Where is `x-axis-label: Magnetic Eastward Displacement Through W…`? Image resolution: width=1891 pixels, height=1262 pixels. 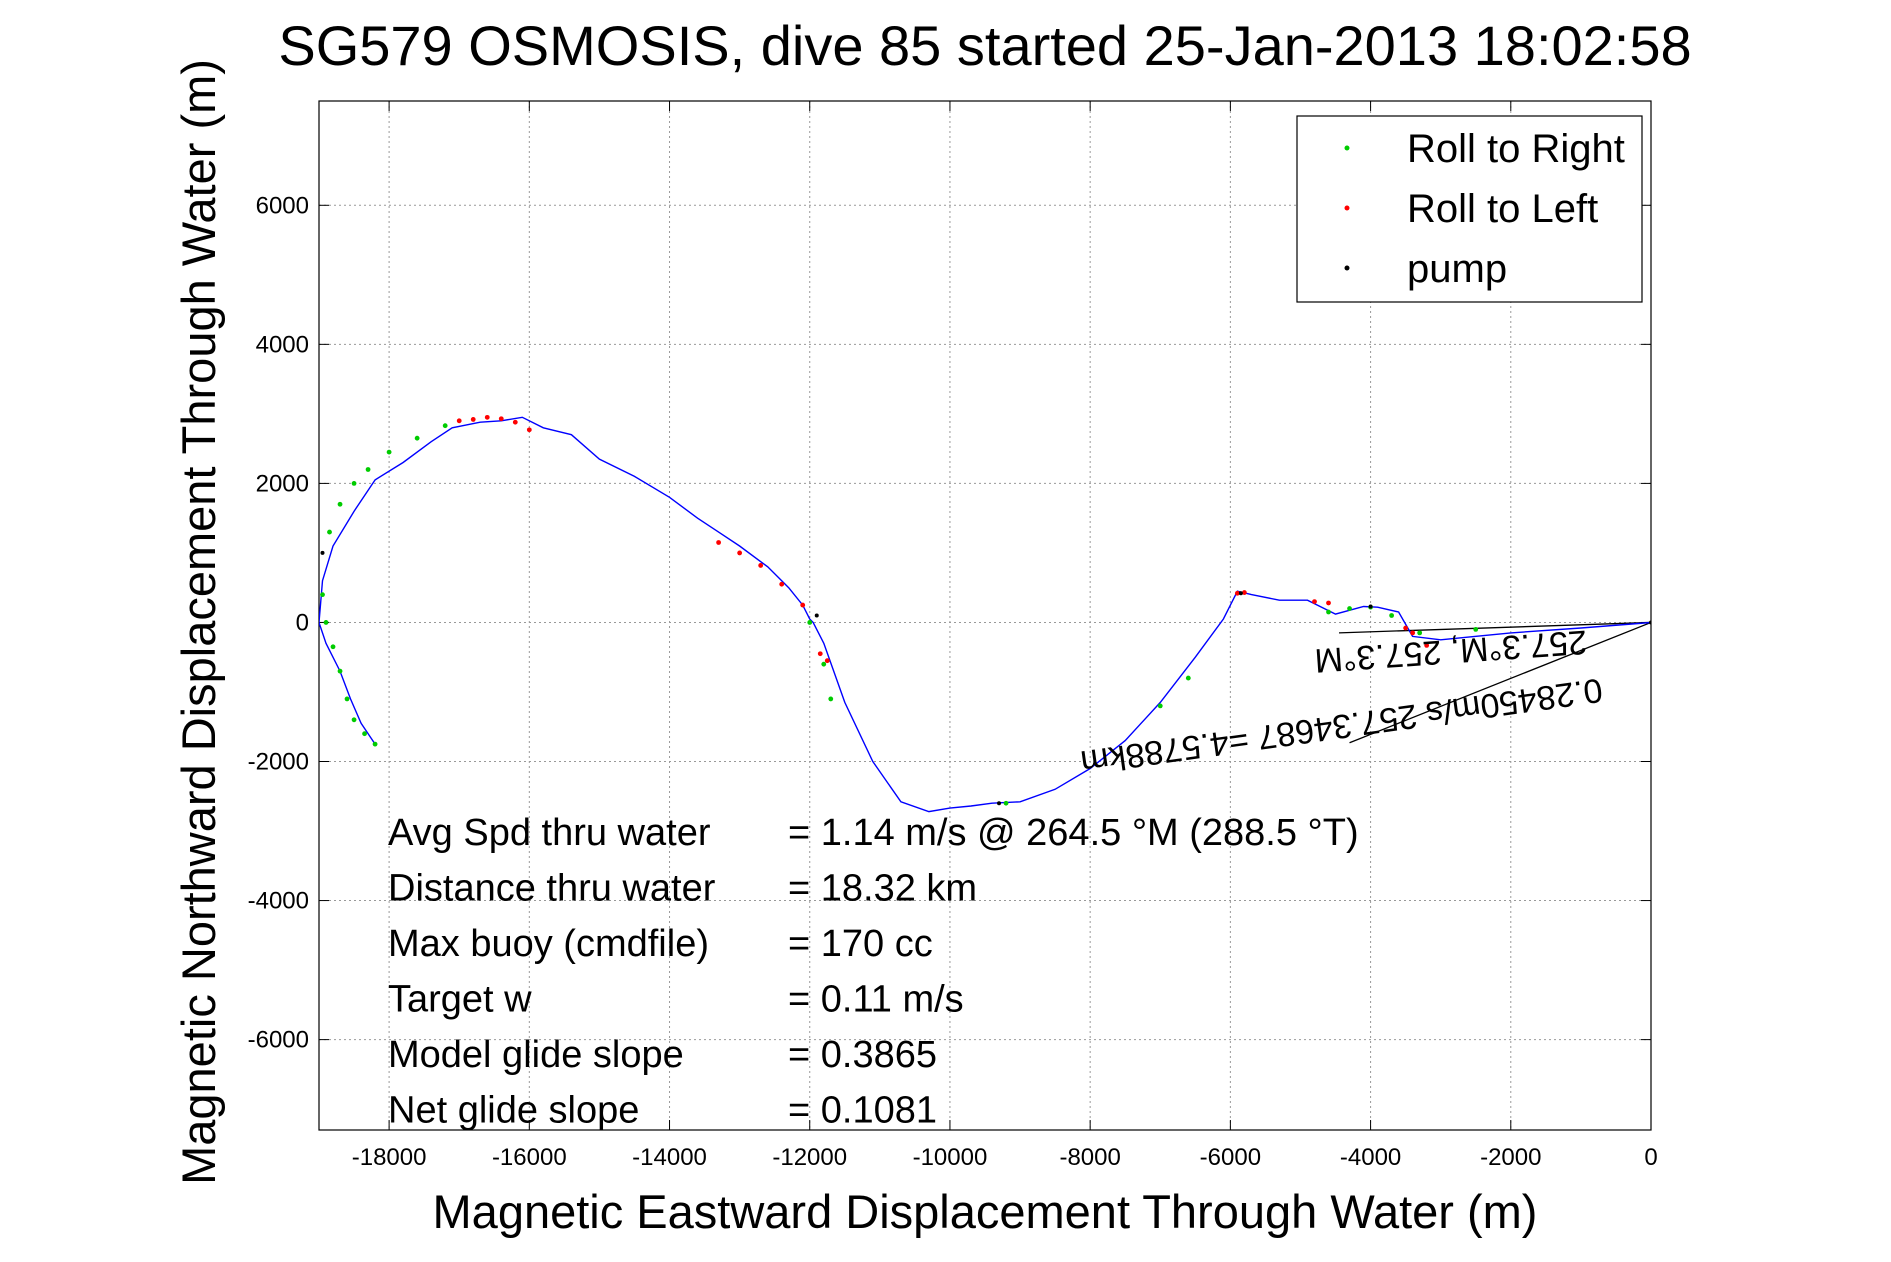 x-axis-label: Magnetic Eastward Displacement Through W… is located at coordinates (985, 1211).